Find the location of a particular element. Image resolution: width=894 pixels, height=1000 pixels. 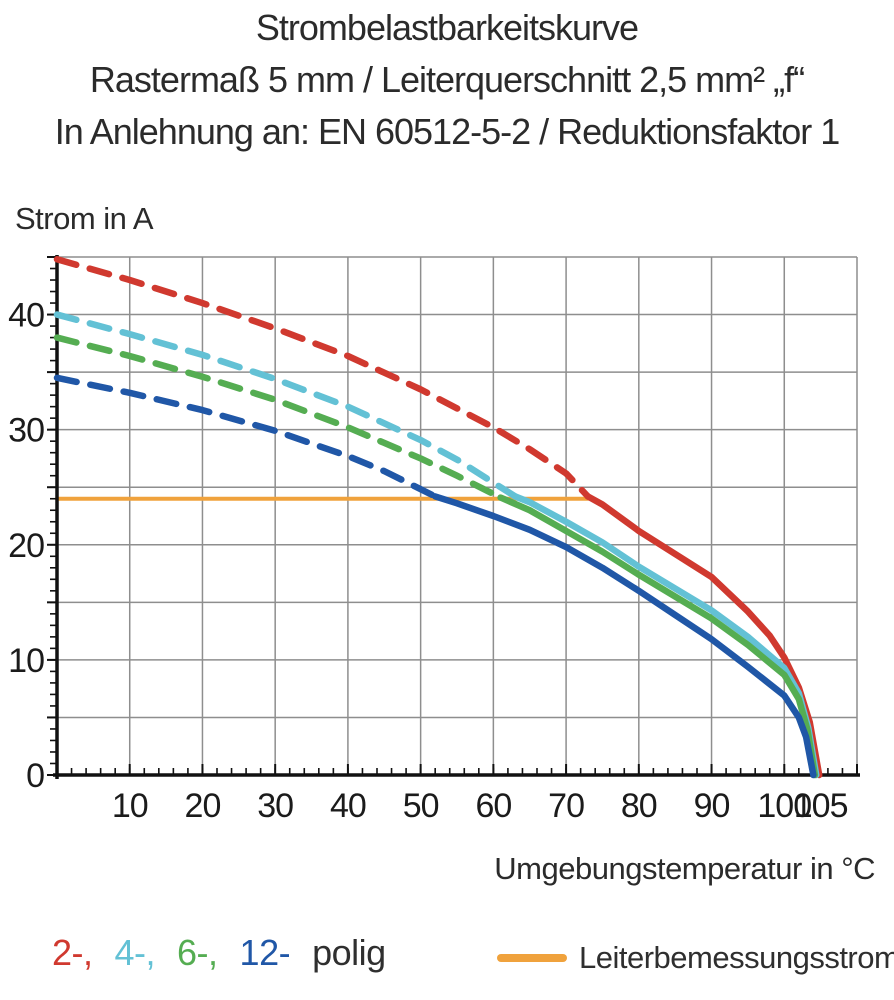

chart-title-line1: Strombelastbarkeitskurve is located at coordinates (447, 27).